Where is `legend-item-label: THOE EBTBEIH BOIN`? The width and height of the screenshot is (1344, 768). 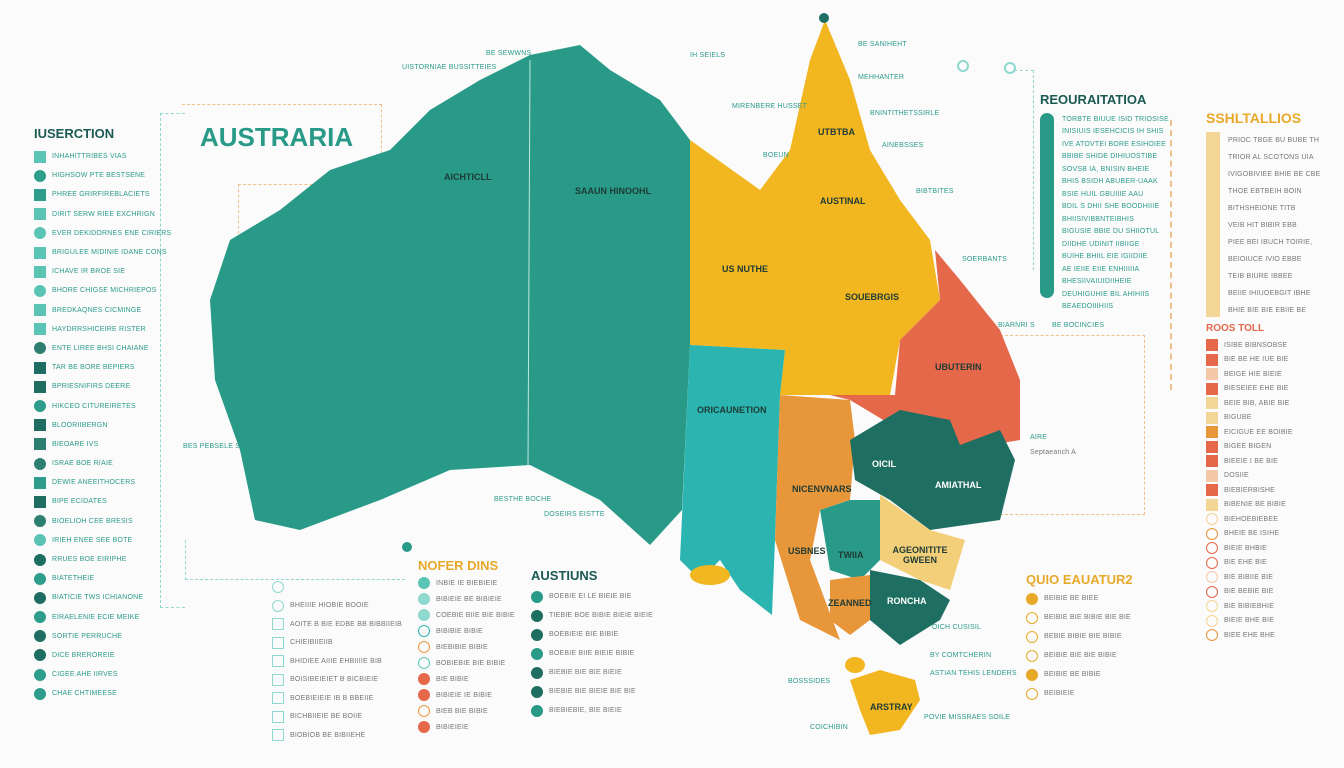
legend-item-label: THOE EBTBEIH BOIN is located at coordinates (1265, 191).